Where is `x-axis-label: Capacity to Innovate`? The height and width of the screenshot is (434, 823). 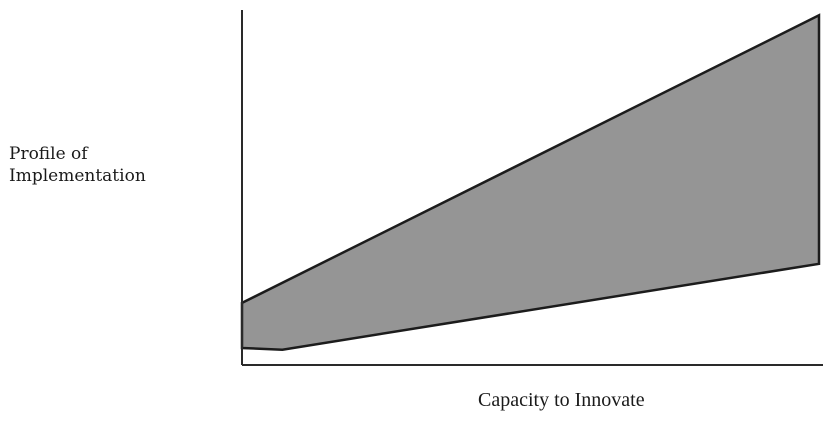 x-axis-label: Capacity to Innovate is located at coordinates (561, 400).